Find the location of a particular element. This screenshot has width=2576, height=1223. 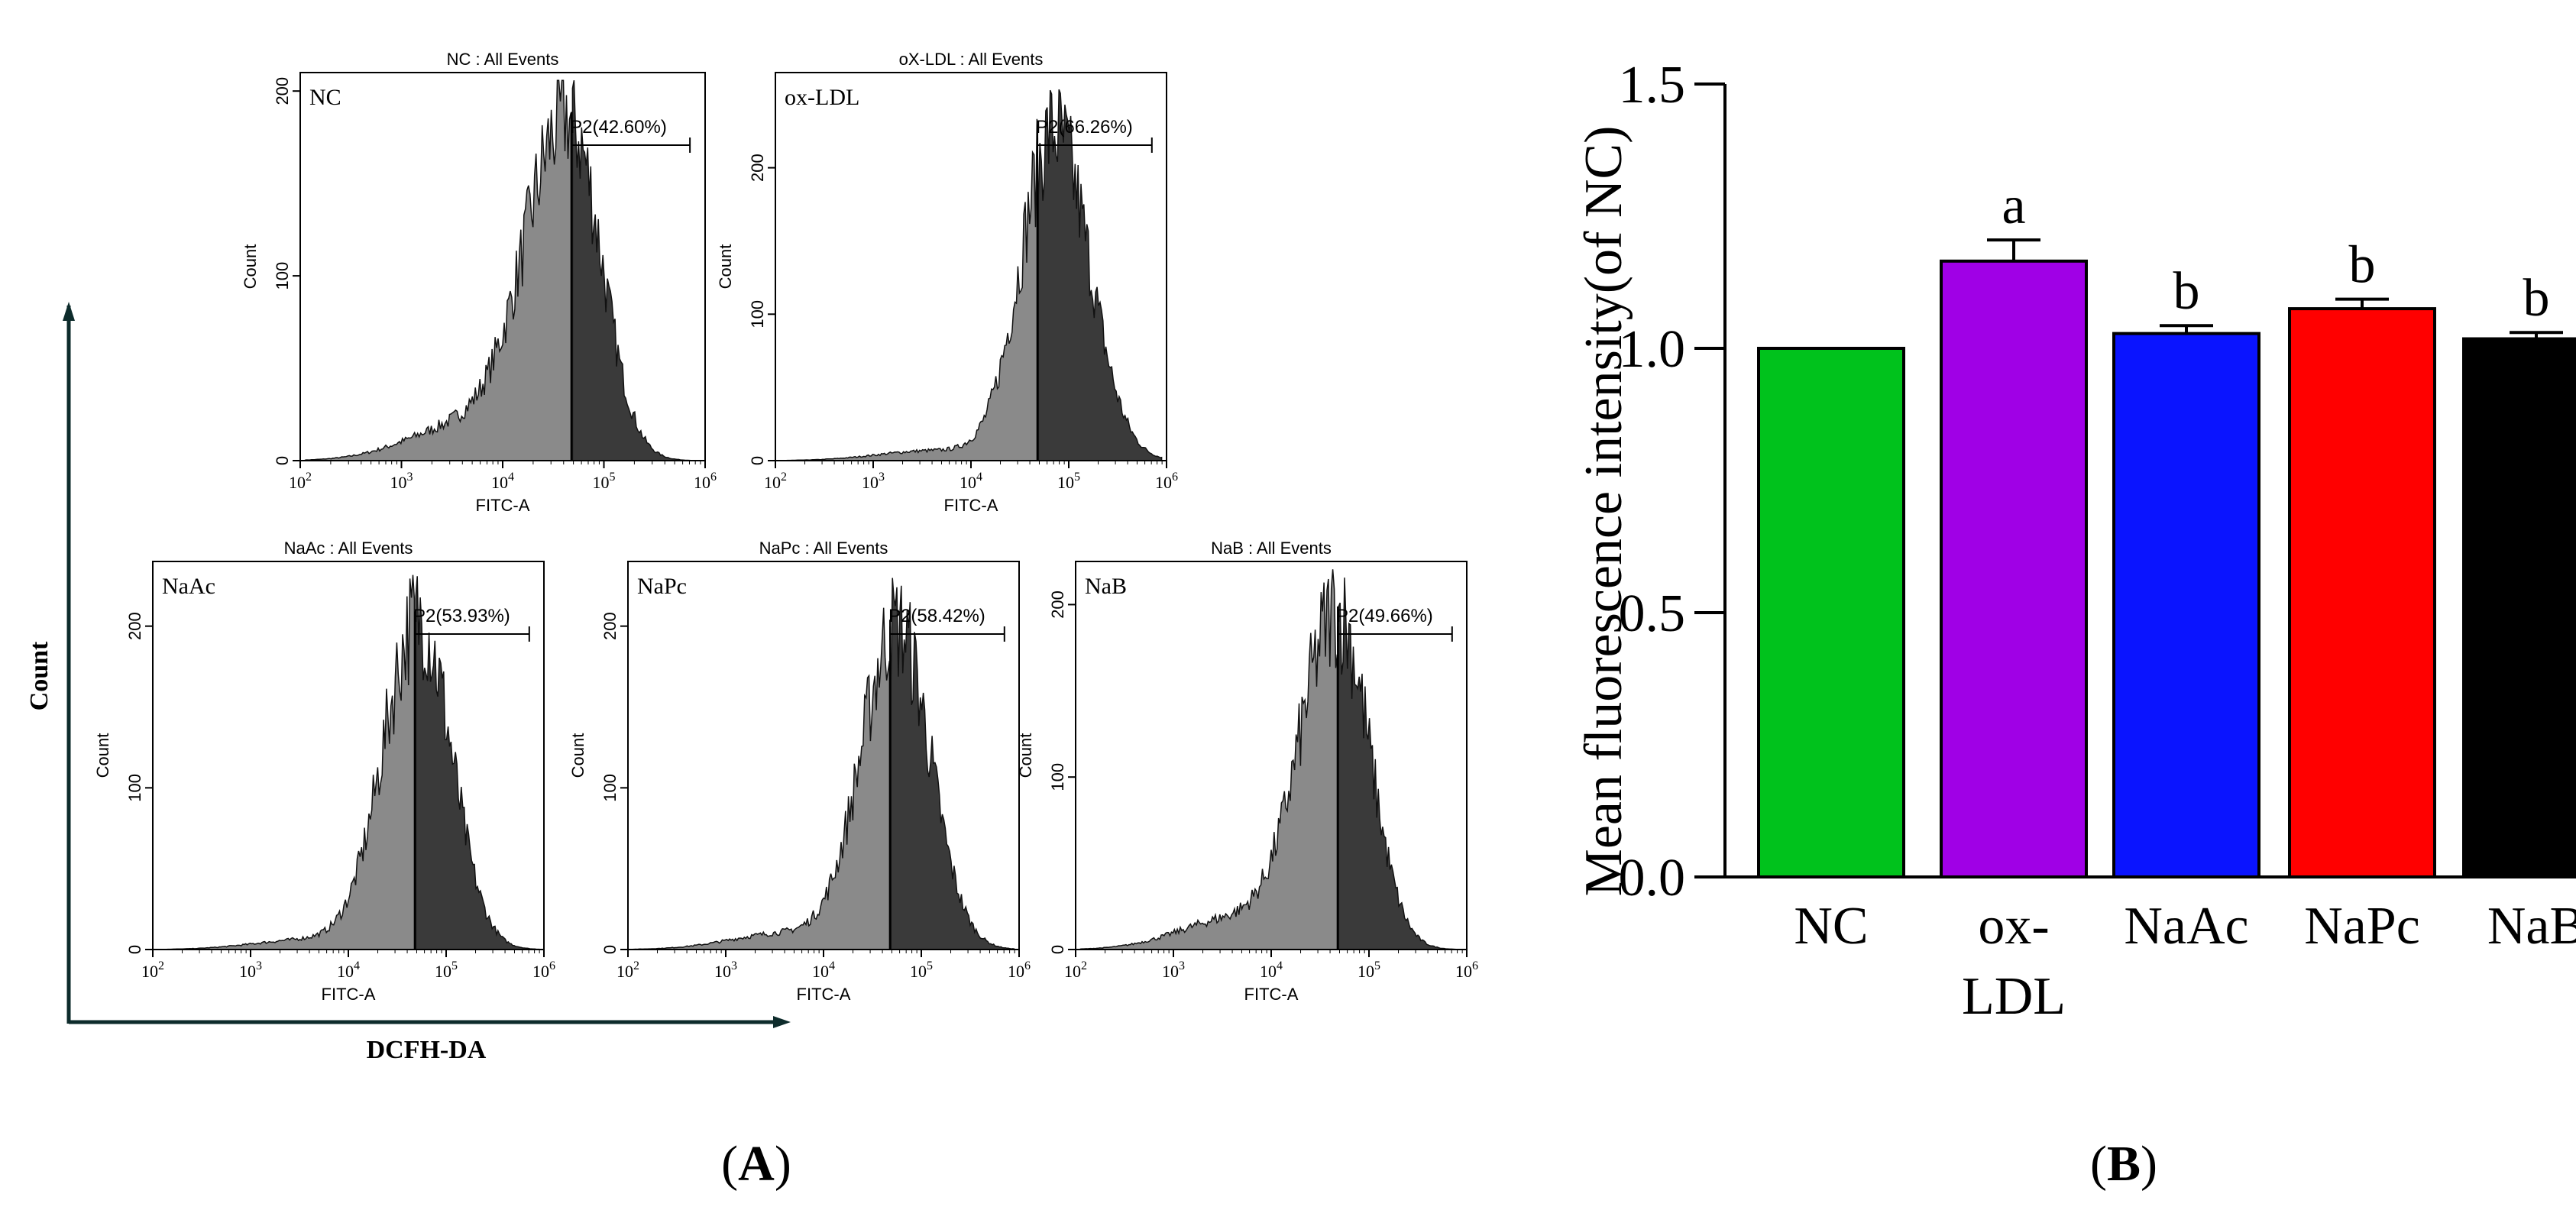

significance-letter: a is located at coordinates (2013, 205).